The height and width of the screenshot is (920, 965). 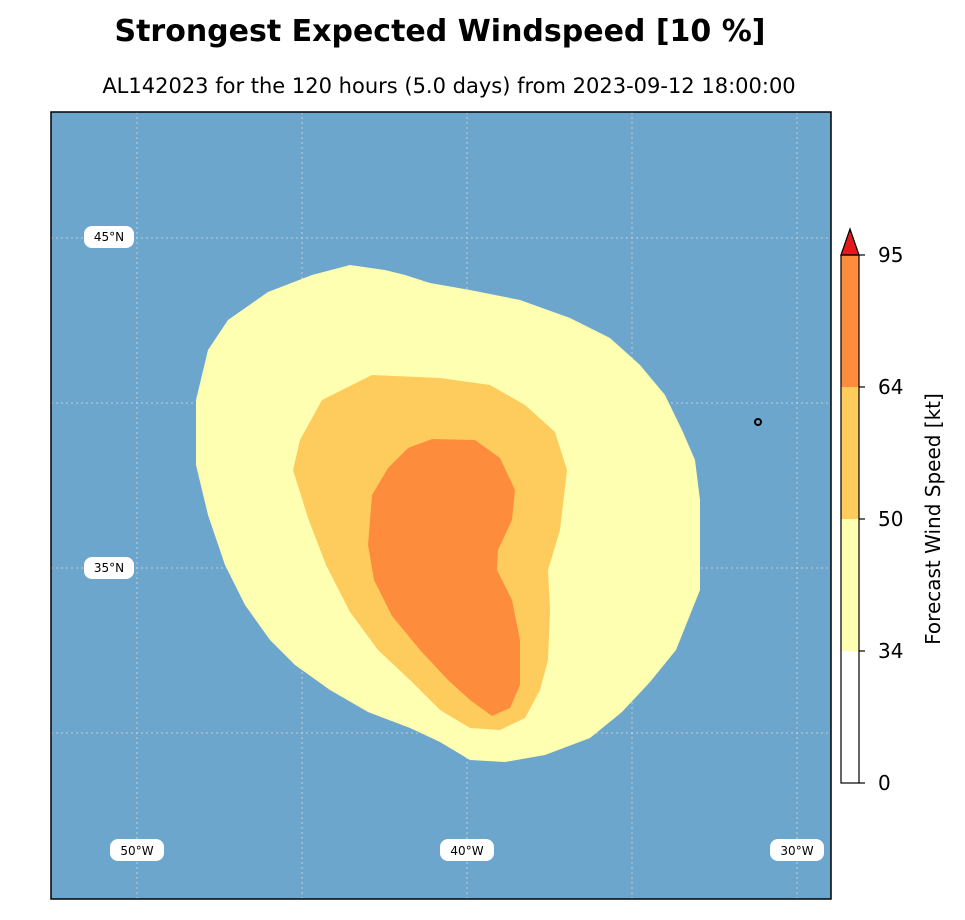 I want to click on svg-text: 45°N, so click(x=109, y=237).